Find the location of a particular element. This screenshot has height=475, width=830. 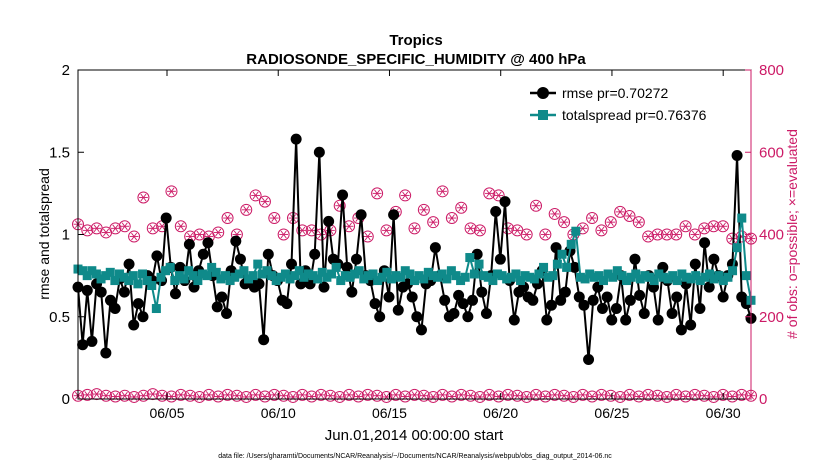

x-tick-label: 06/25 is located at coordinates (611, 413).